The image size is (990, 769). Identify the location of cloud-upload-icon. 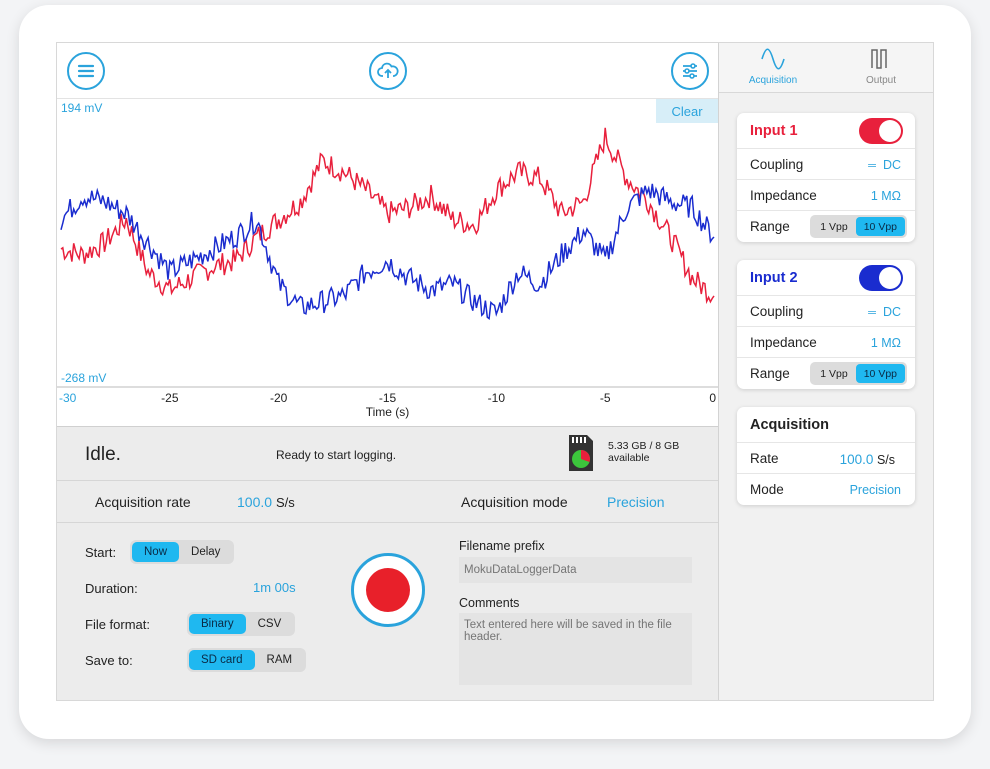
(388, 71).